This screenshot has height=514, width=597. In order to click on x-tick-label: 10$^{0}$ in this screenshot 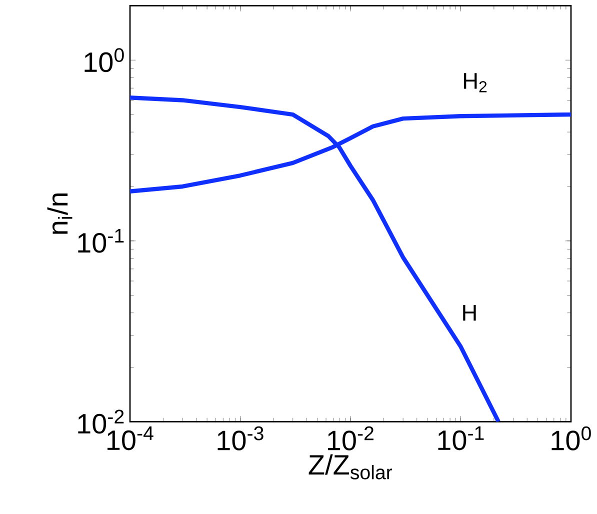, I will do `click(571, 438)`.